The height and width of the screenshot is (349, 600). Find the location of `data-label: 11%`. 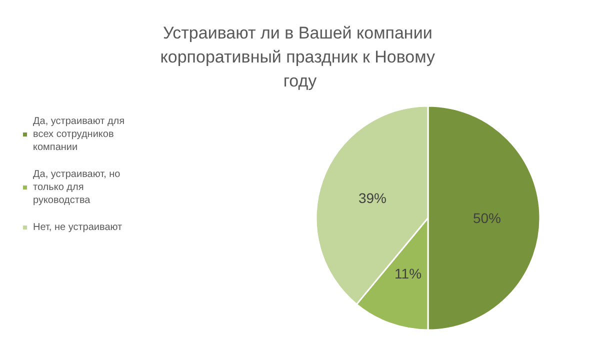

data-label: 11% is located at coordinates (408, 274).